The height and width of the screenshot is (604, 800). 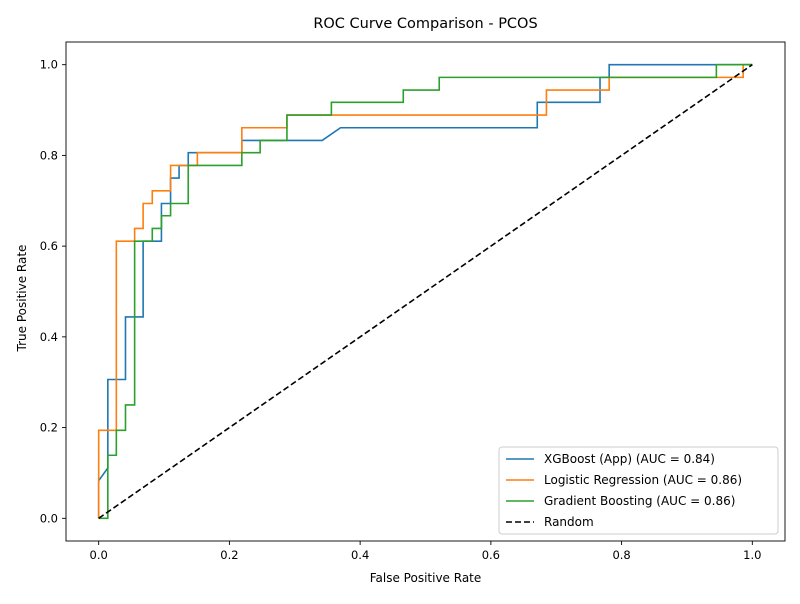 I want to click on x-axis-label: False Positive Rate, so click(x=426, y=578).